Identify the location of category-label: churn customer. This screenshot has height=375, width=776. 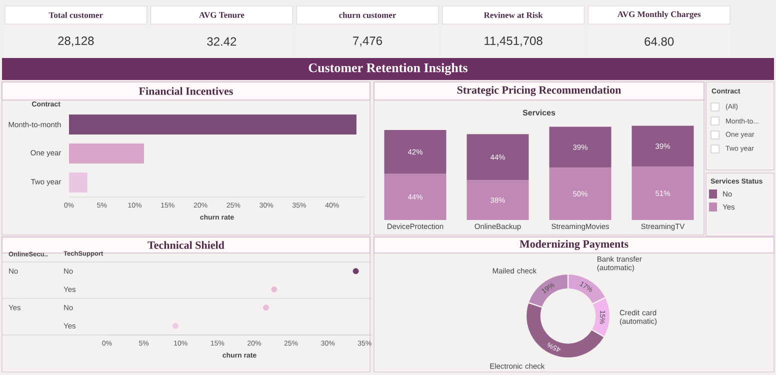
(367, 15).